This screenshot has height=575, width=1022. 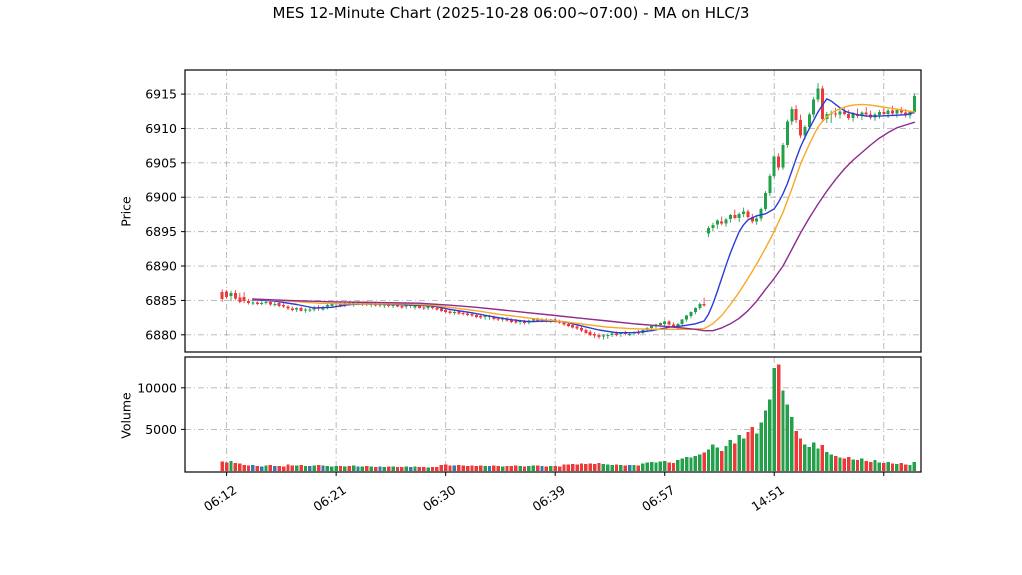 What do you see at coordinates (439, 498) in the screenshot?
I see `time-tick-label: 06:30` at bounding box center [439, 498].